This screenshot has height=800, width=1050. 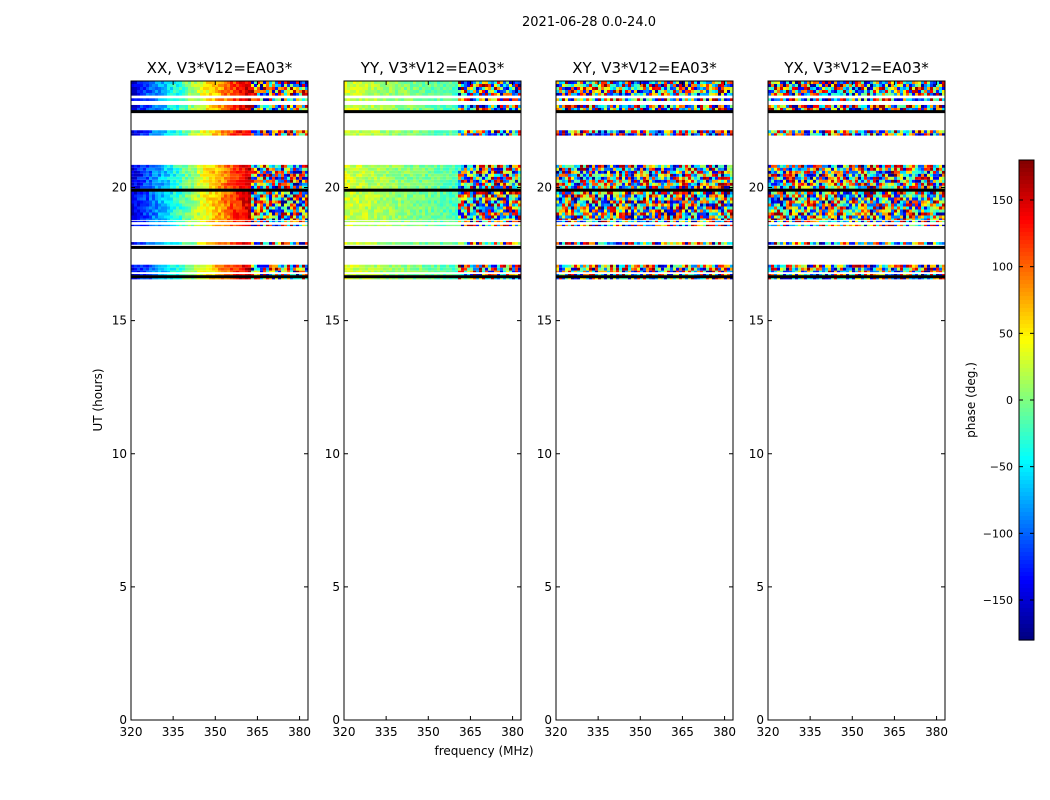 What do you see at coordinates (1026, 400) in the screenshot?
I see `colorbar-gradient` at bounding box center [1026, 400].